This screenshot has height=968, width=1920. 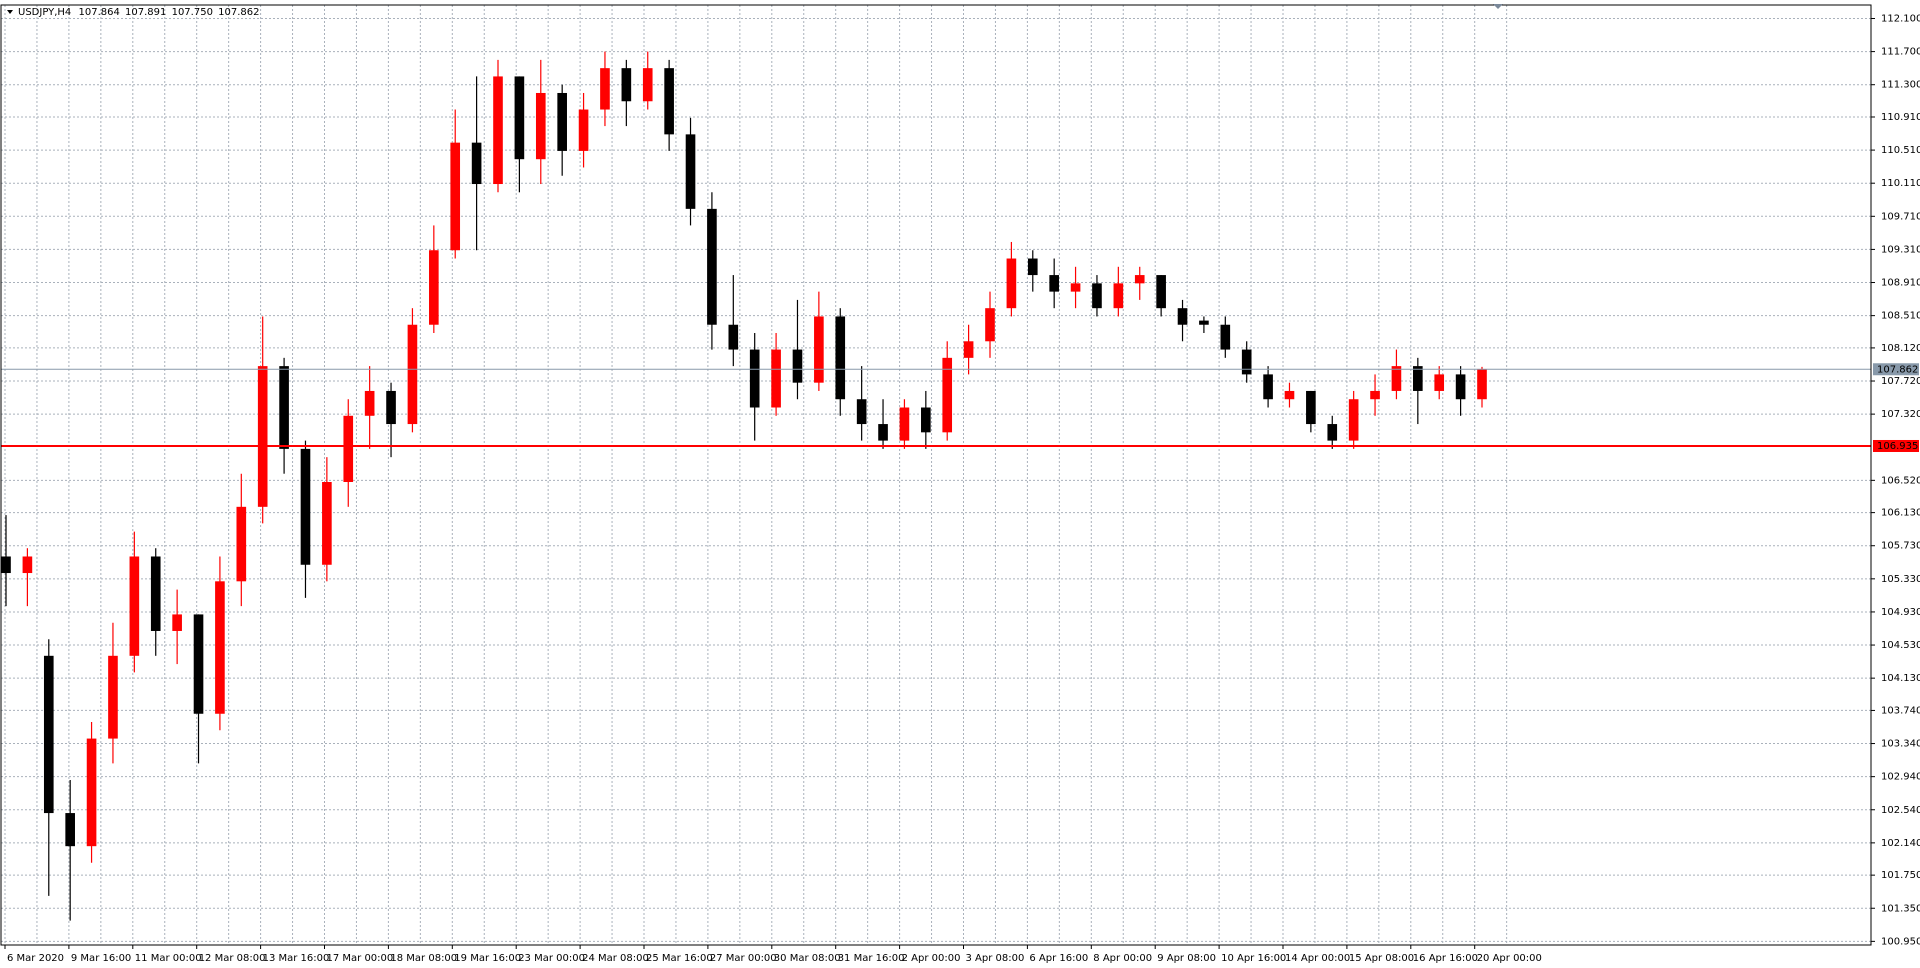 What do you see at coordinates (1900, 414) in the screenshot?
I see `y-tick-label: 107.320` at bounding box center [1900, 414].